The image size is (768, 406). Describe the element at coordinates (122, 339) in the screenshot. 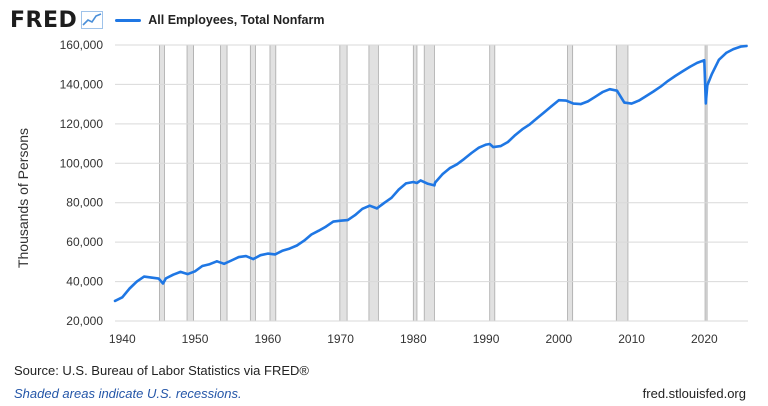

I see `x-tick-label: 1940` at that location.